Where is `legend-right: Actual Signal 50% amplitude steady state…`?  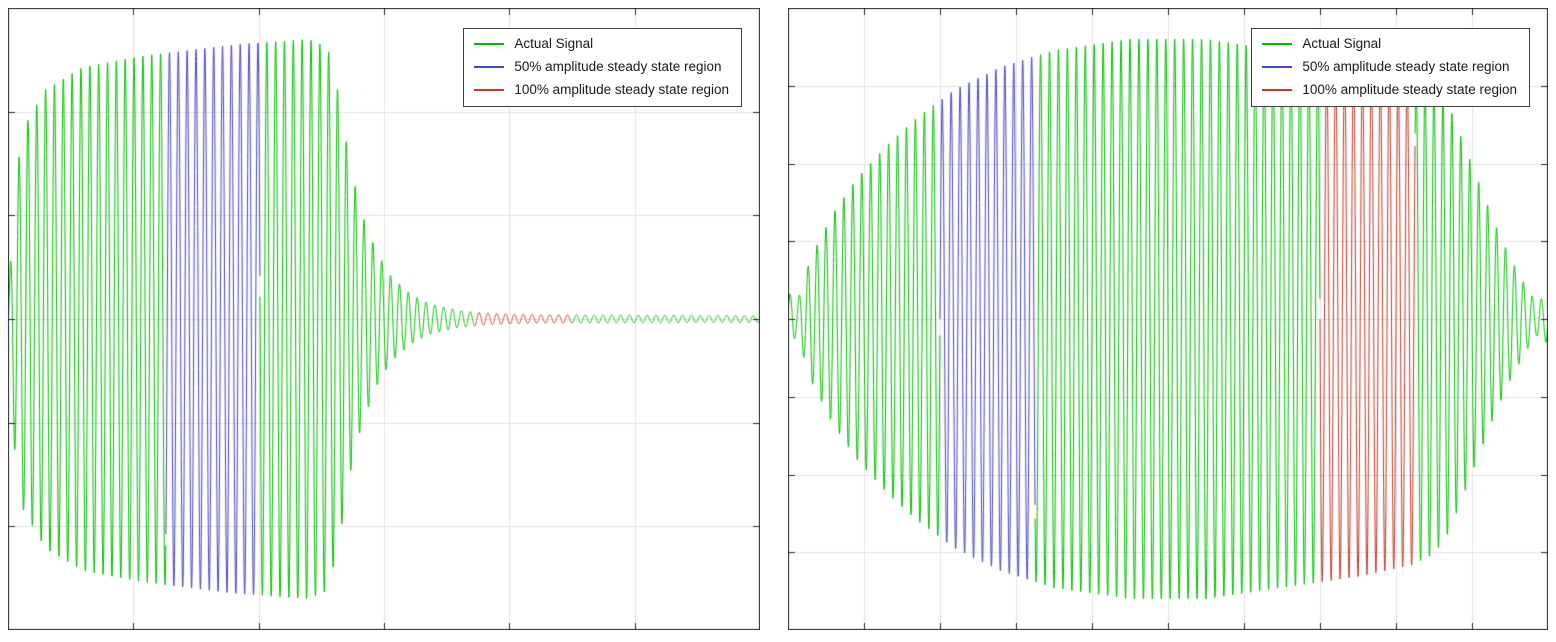
legend-right: Actual Signal 50% amplitude steady state… is located at coordinates (1390, 67).